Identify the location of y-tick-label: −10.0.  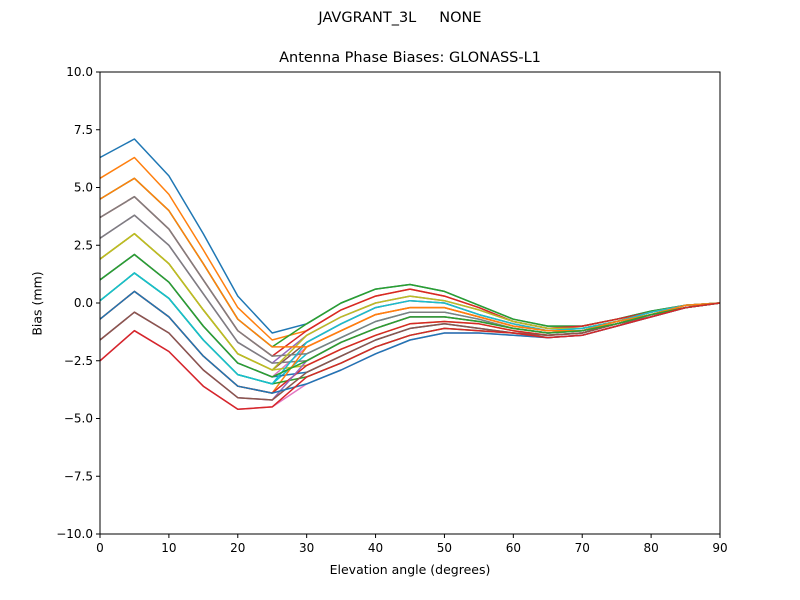
(74, 534).